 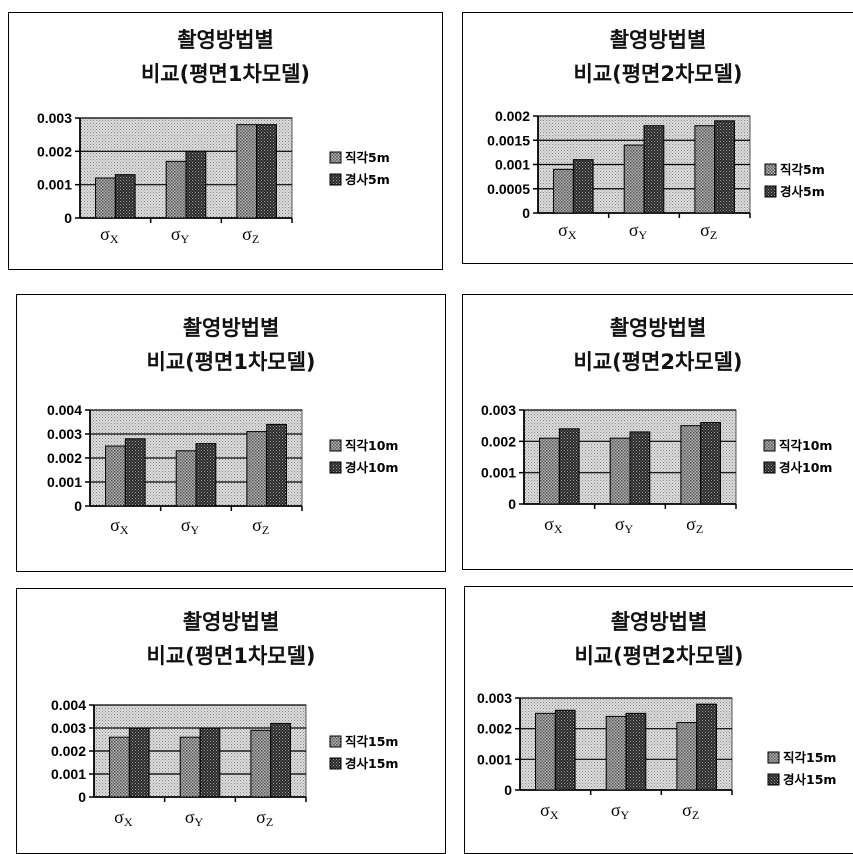 What do you see at coordinates (508, 189) in the screenshot?
I see `y-tick-label: 0.0005` at bounding box center [508, 189].